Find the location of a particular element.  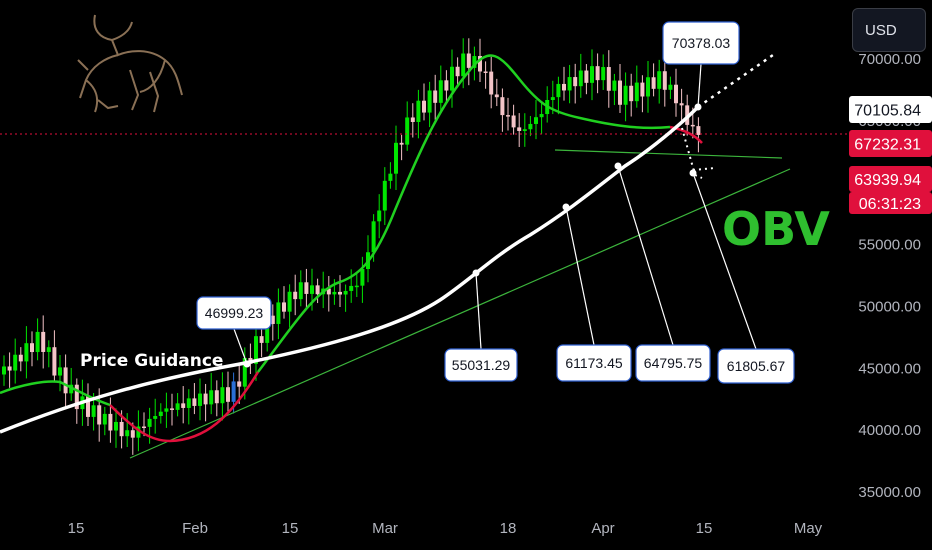

callout-label: 55031.29 is located at coordinates (481, 365).